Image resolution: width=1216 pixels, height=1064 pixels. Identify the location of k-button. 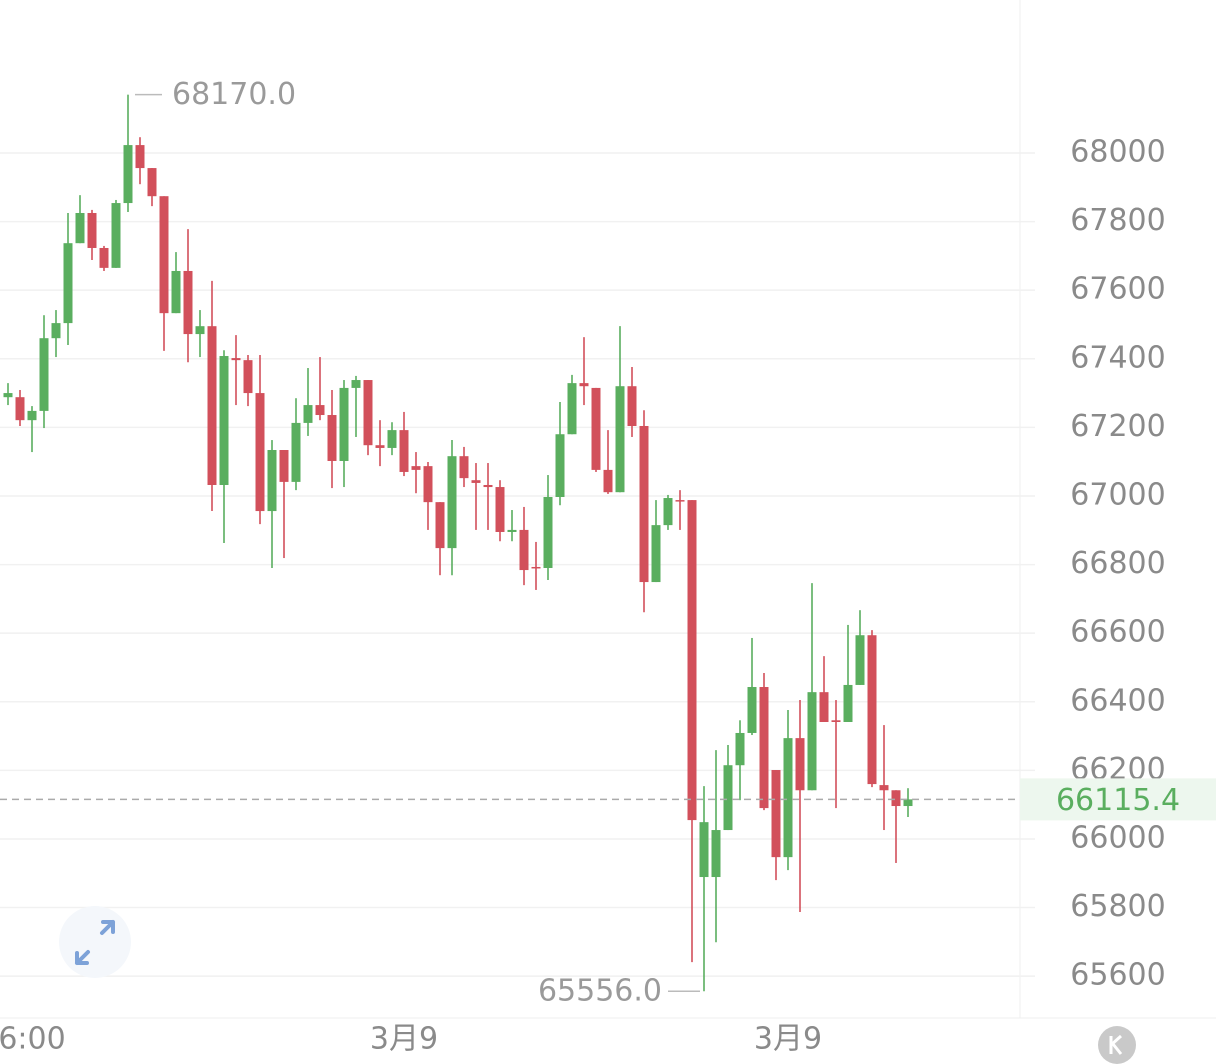
(1117, 1045).